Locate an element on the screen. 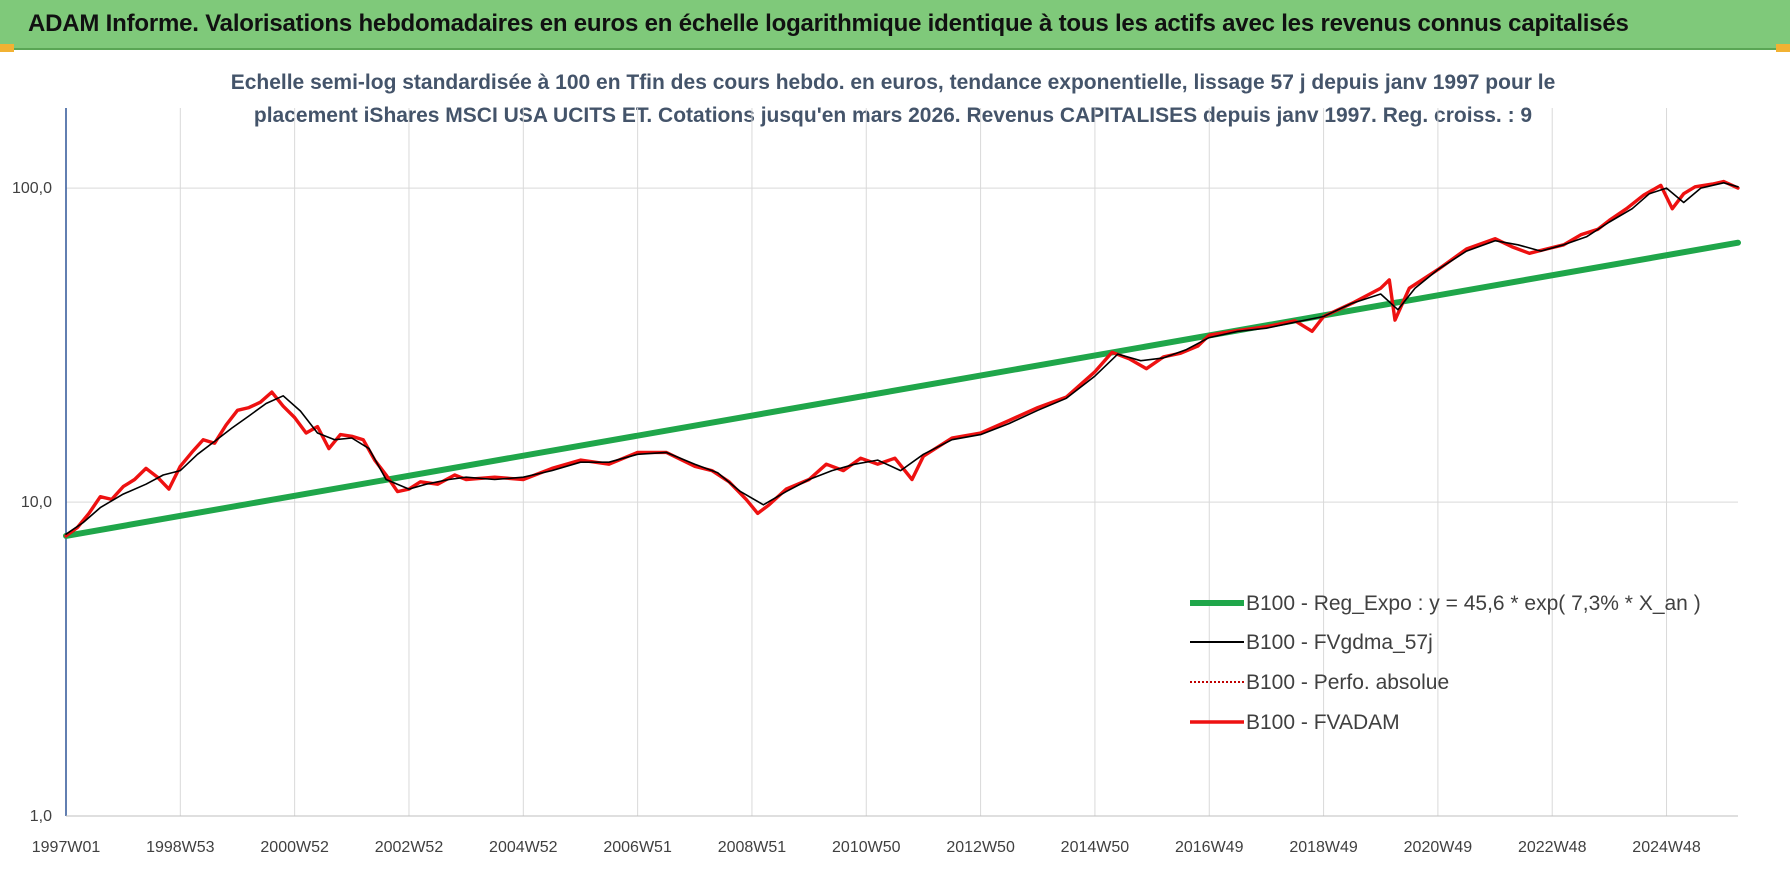 This screenshot has width=1790, height=888. x-tick-label: 1997W01 is located at coordinates (66, 847).